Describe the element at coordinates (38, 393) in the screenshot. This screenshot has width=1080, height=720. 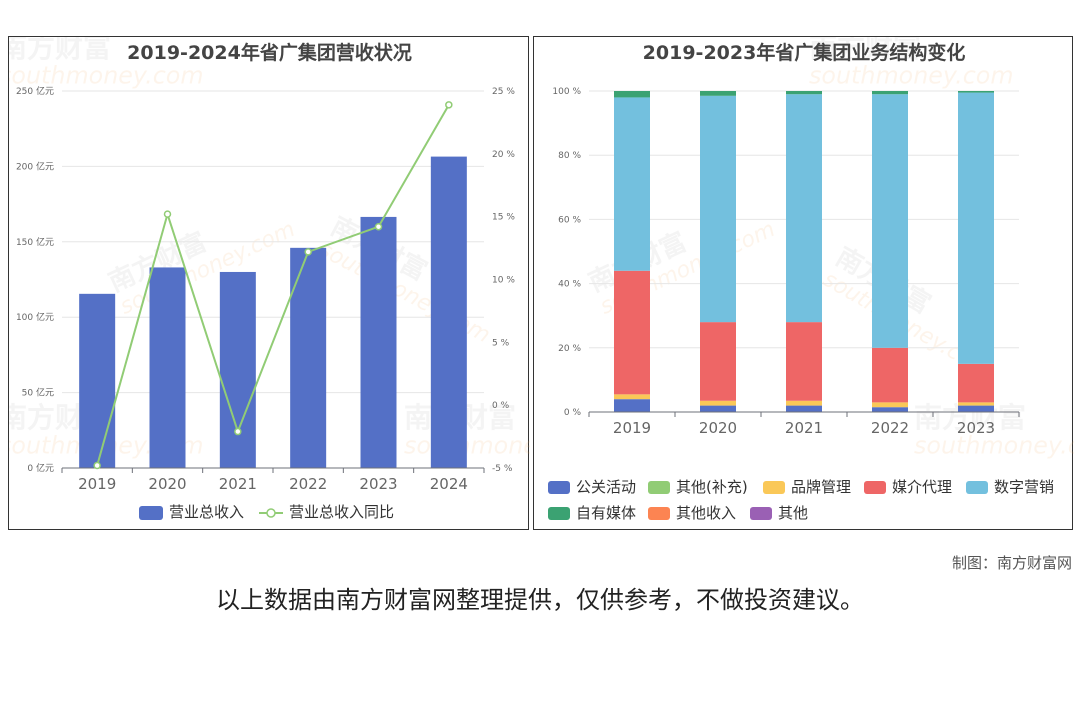
I see `y-left-tick-label: 50 亿元` at that location.